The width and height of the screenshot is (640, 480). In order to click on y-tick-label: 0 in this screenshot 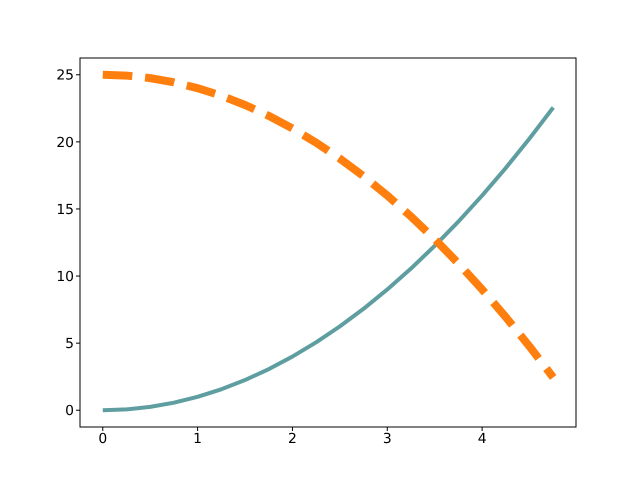, I will do `click(69, 411)`.